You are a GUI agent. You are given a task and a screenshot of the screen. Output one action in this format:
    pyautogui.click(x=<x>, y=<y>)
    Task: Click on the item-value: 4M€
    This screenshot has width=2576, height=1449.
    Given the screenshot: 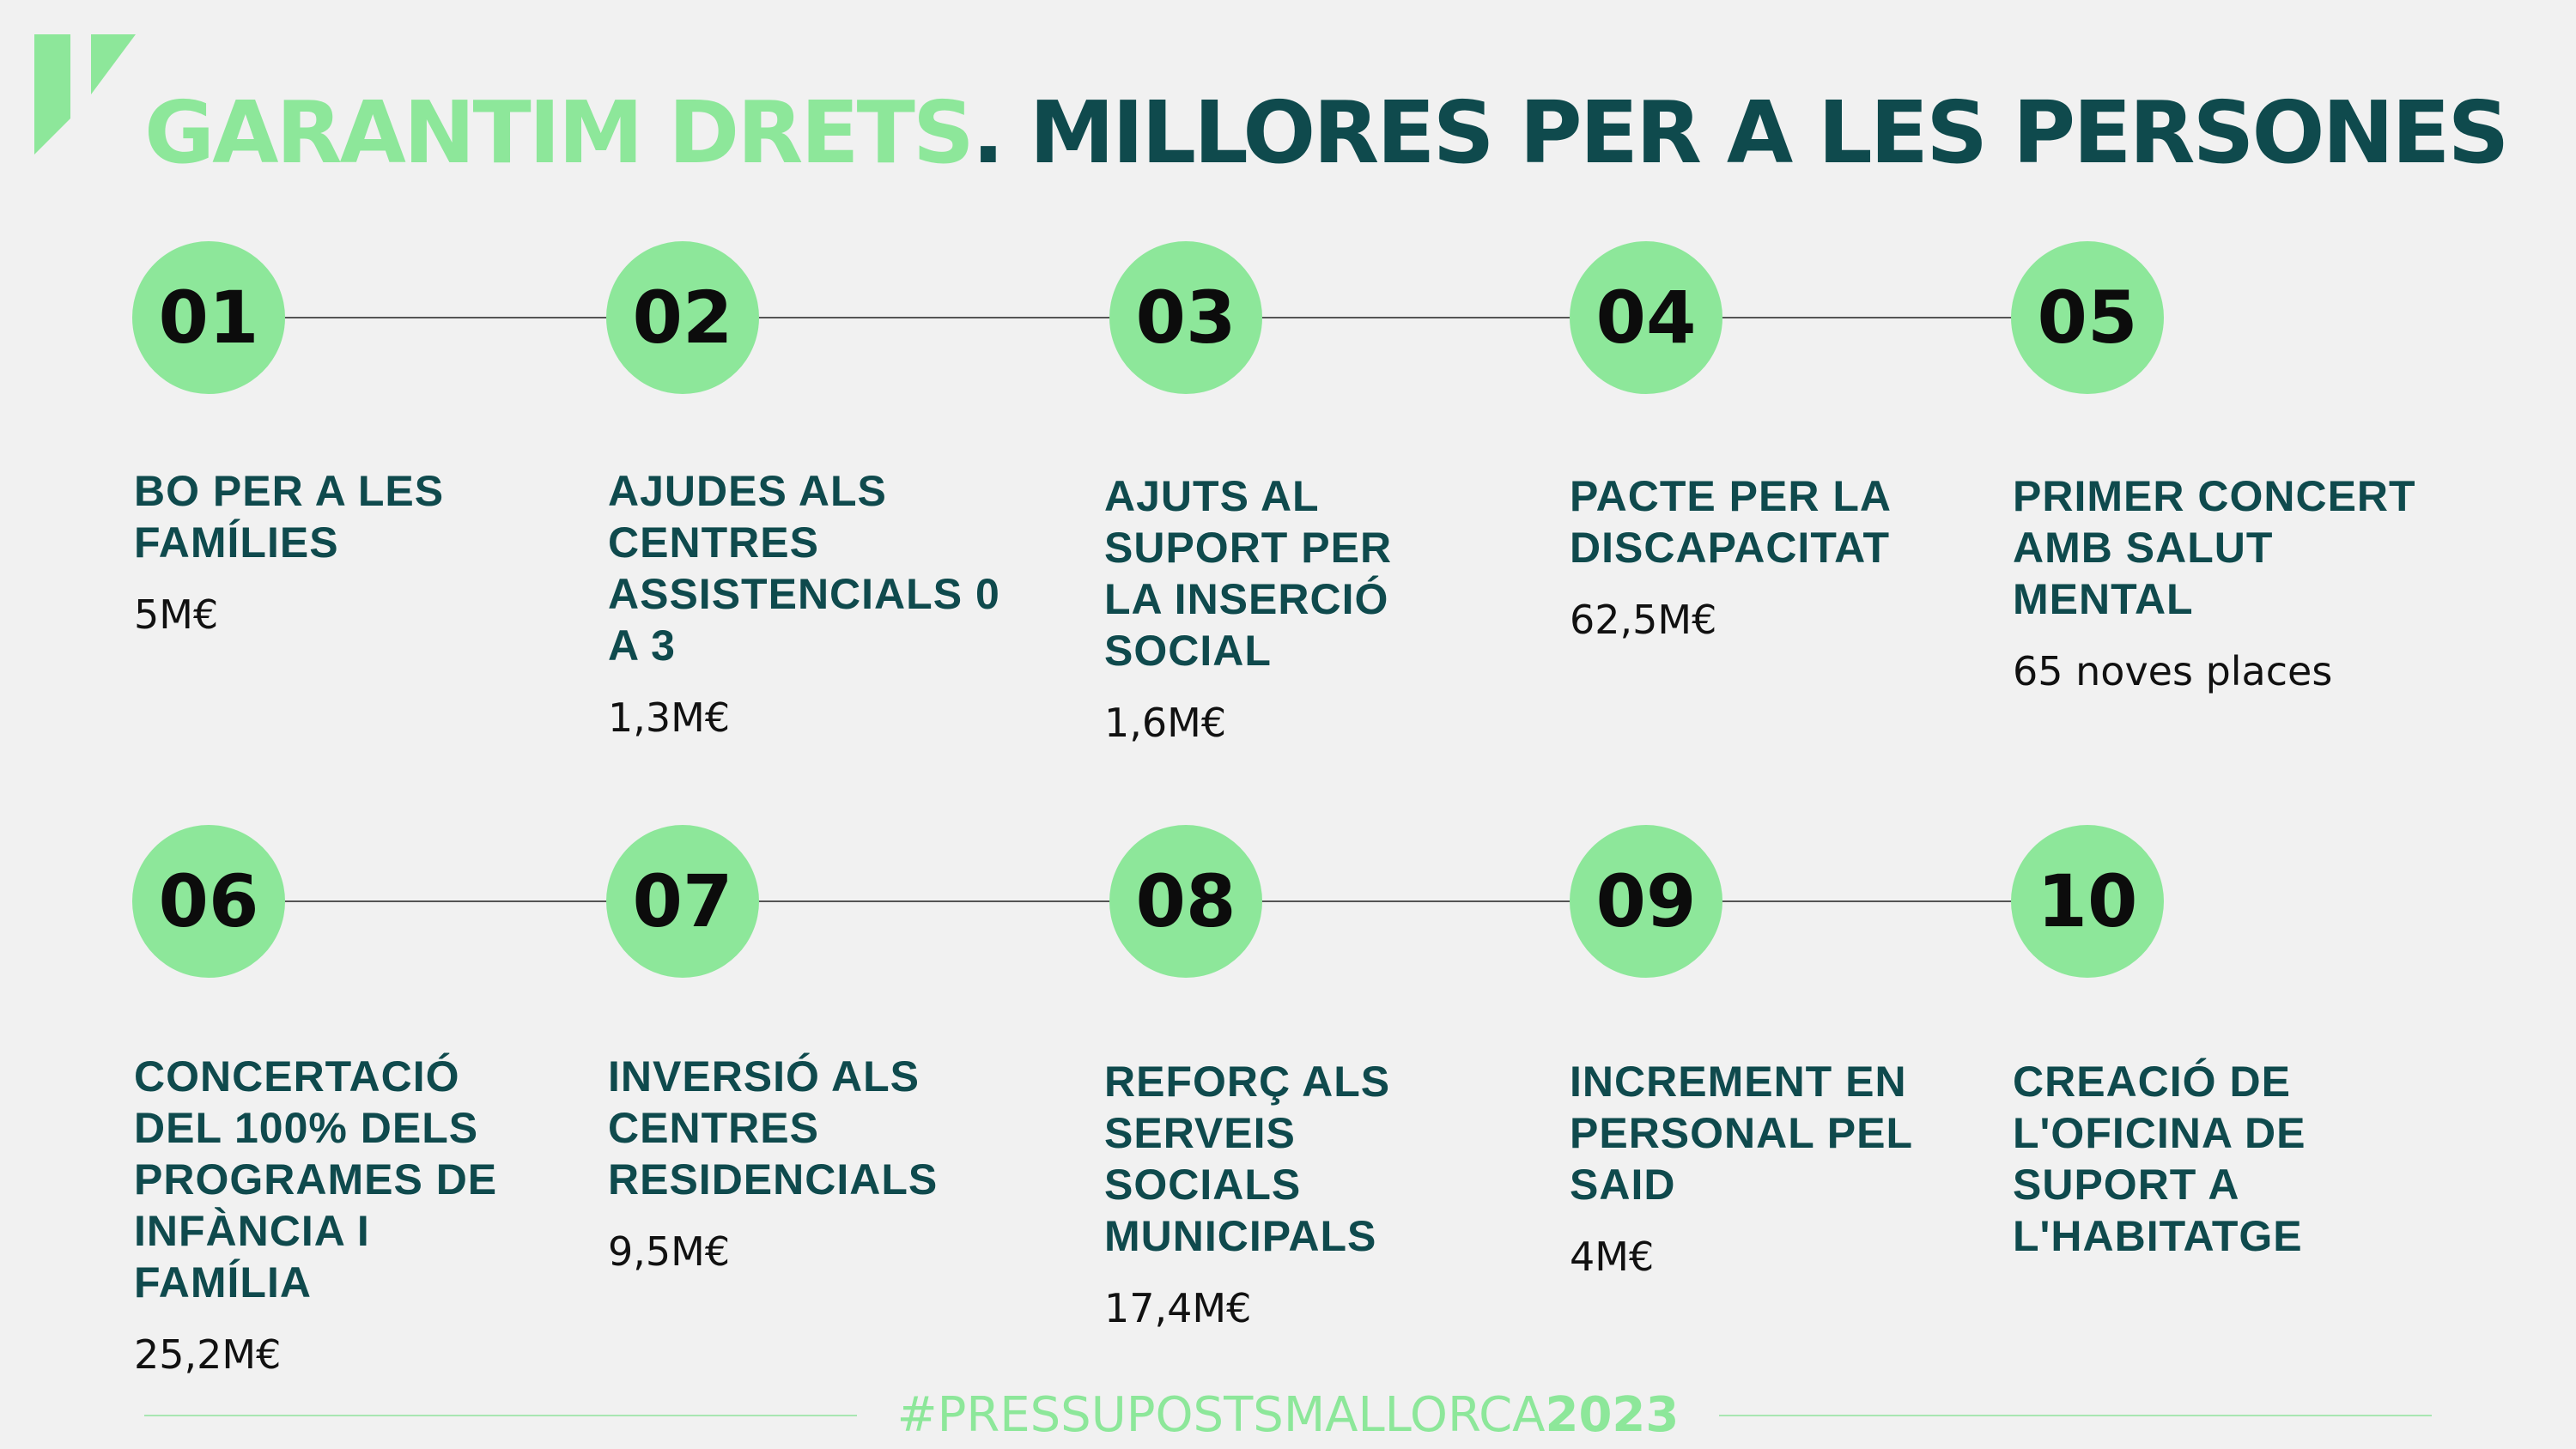 What is the action you would take?
    pyautogui.click(x=1612, y=1257)
    